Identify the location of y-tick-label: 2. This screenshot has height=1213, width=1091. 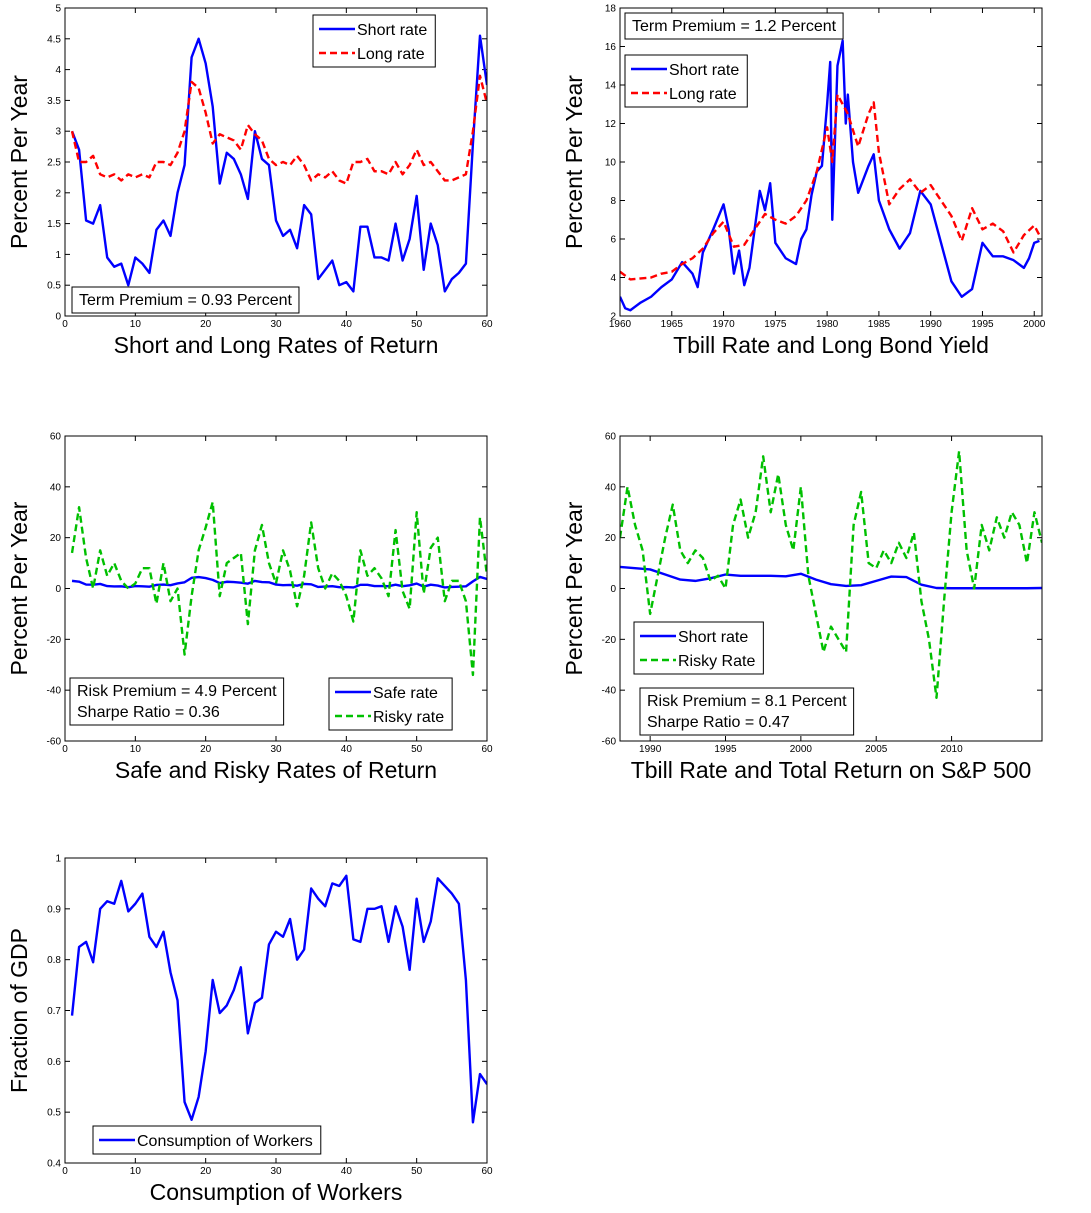
(613, 317).